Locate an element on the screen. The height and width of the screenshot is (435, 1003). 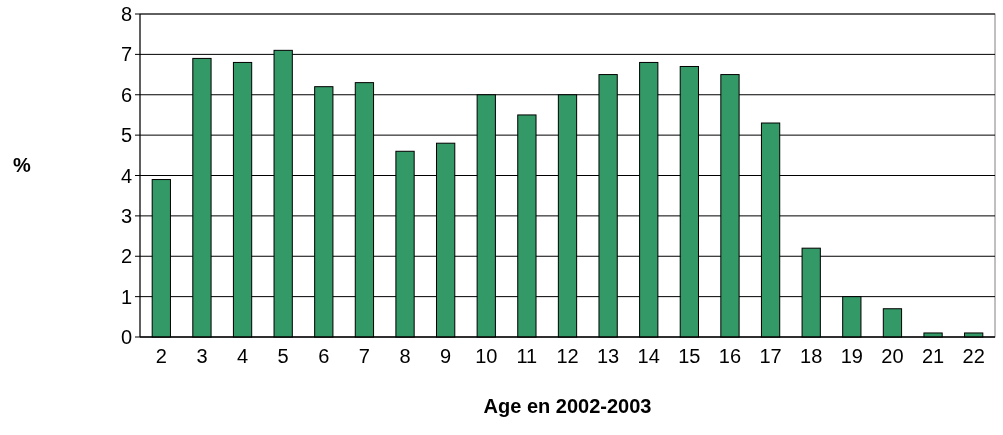
x-tick-label: 21 is located at coordinates (933, 356).